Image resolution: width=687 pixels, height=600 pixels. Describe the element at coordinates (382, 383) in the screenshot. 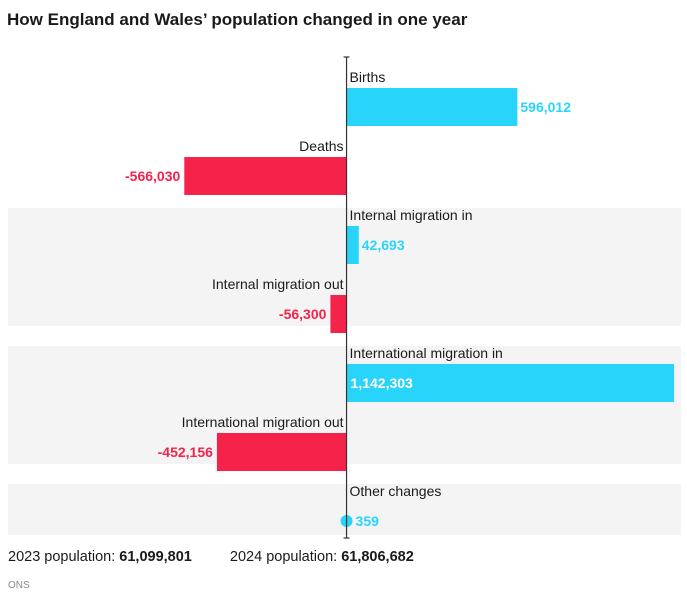

I see `value-label-international-migration-in: 1,142,303` at that location.